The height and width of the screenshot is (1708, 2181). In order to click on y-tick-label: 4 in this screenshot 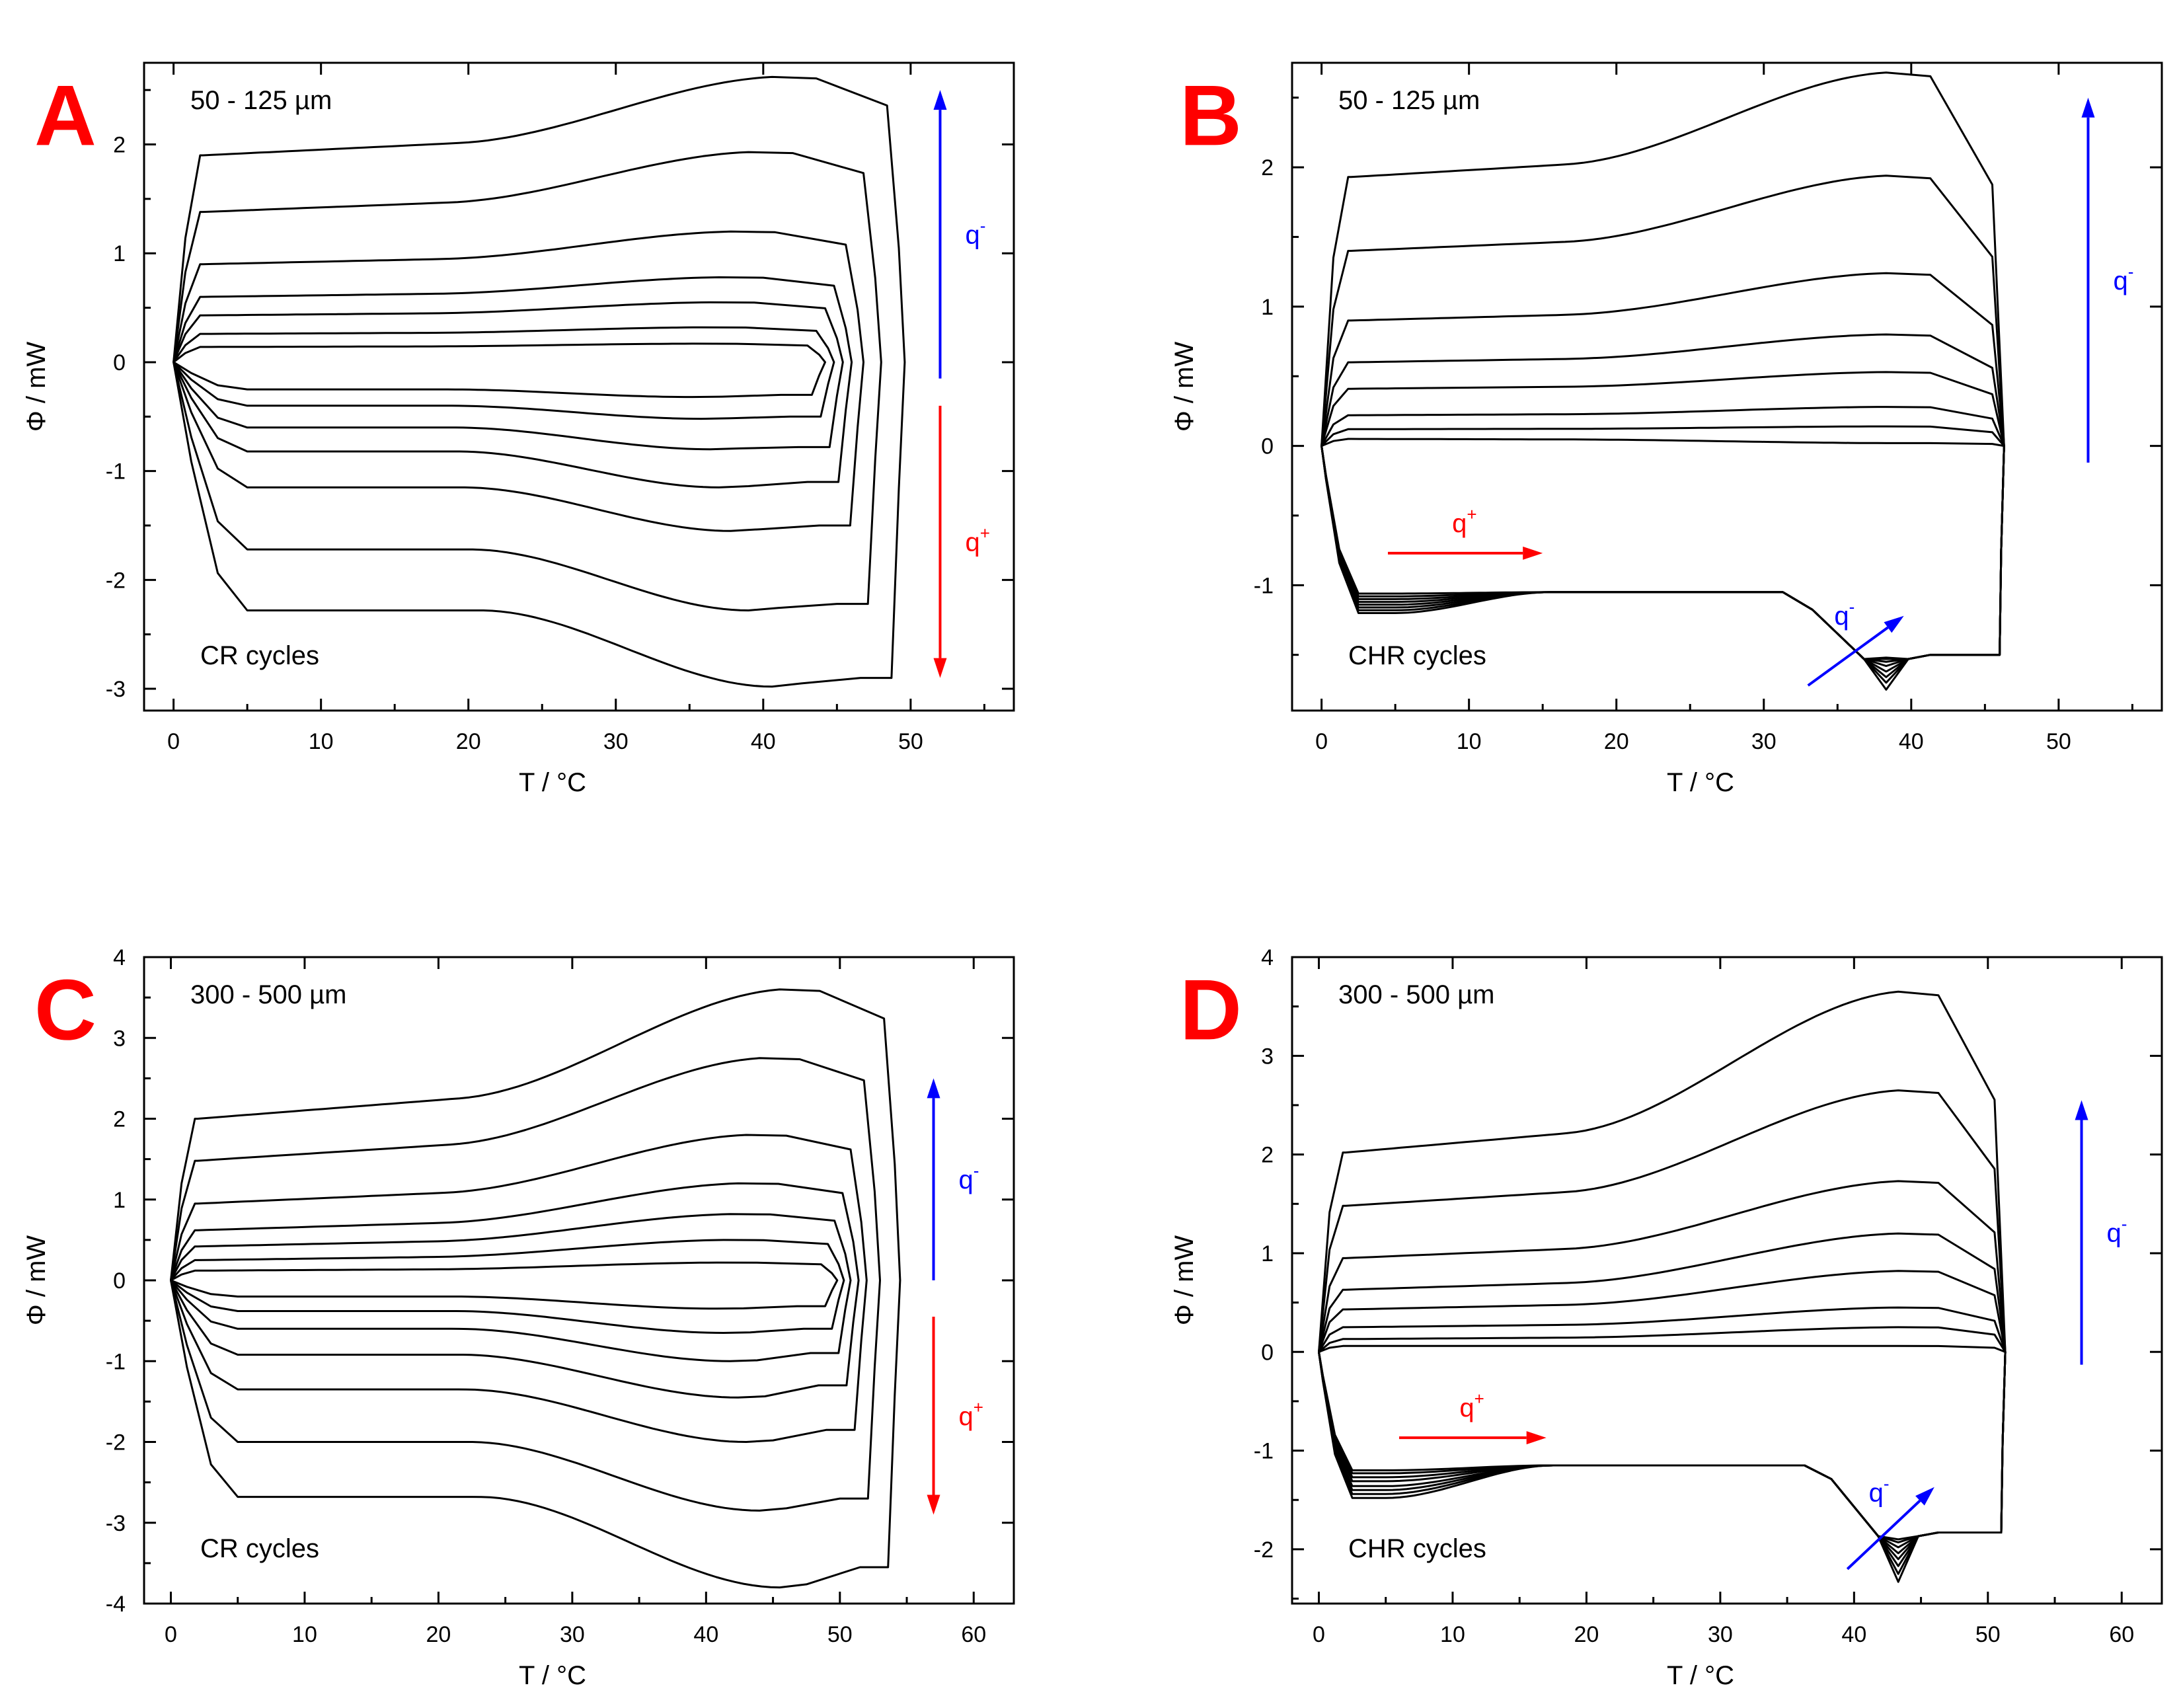, I will do `click(1267, 957)`.